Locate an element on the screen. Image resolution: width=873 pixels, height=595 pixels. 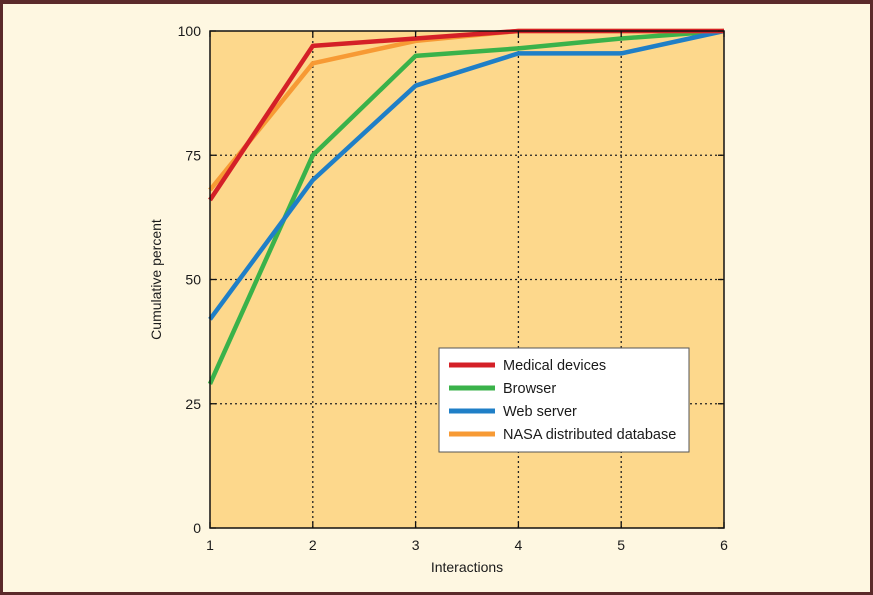
y-tick-label: 100 is located at coordinates (190, 31).